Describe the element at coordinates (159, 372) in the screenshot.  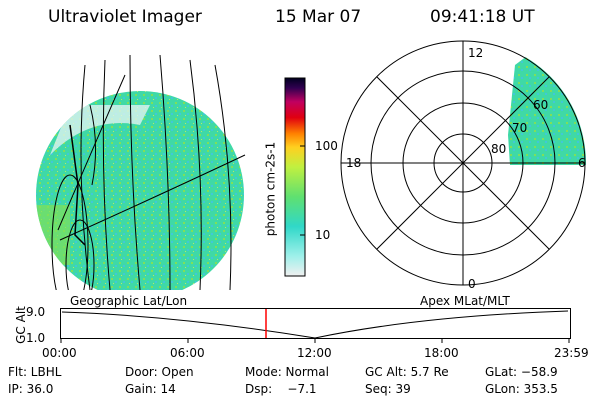
I see `status-door: Door: Open` at that location.